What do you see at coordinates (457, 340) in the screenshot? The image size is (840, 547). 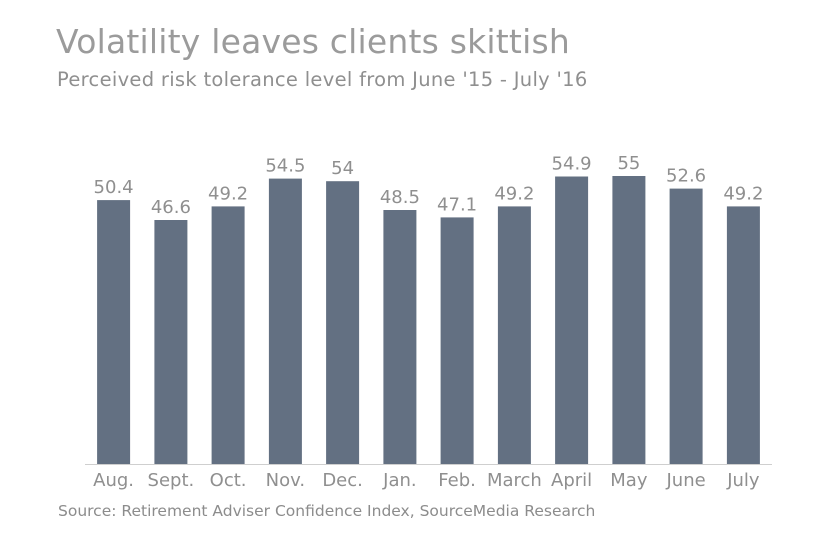 I see `bar-feb` at bounding box center [457, 340].